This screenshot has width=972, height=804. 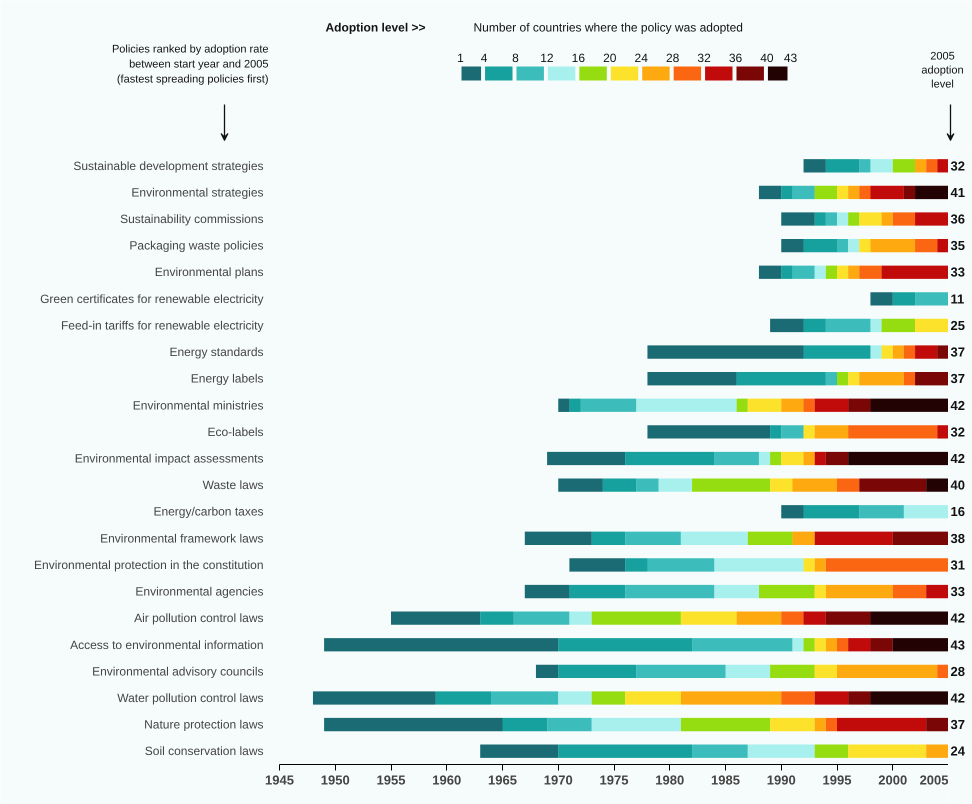 I want to click on y-tick-label: Environmental protection in the constitution, so click(x=149, y=565).